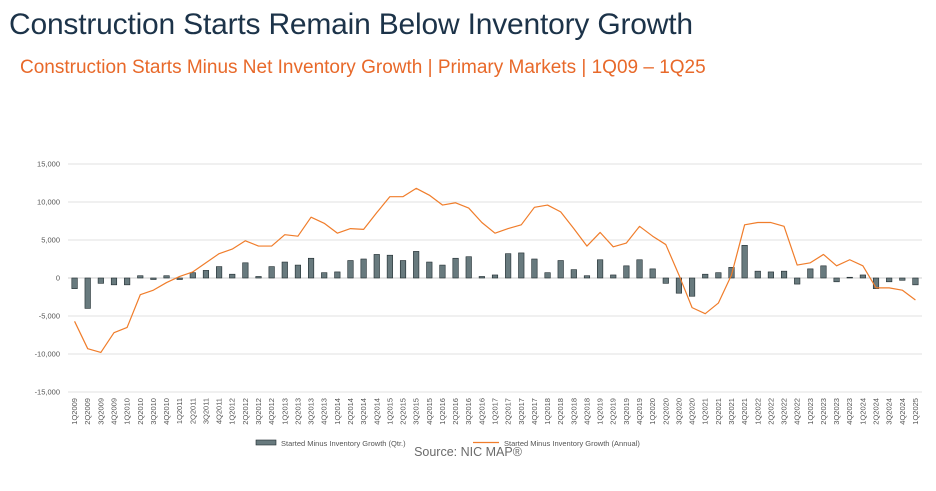 This screenshot has height=491, width=936. Describe the element at coordinates (626, 411) in the screenshot. I see `x-tick-label: 3Q2019` at that location.